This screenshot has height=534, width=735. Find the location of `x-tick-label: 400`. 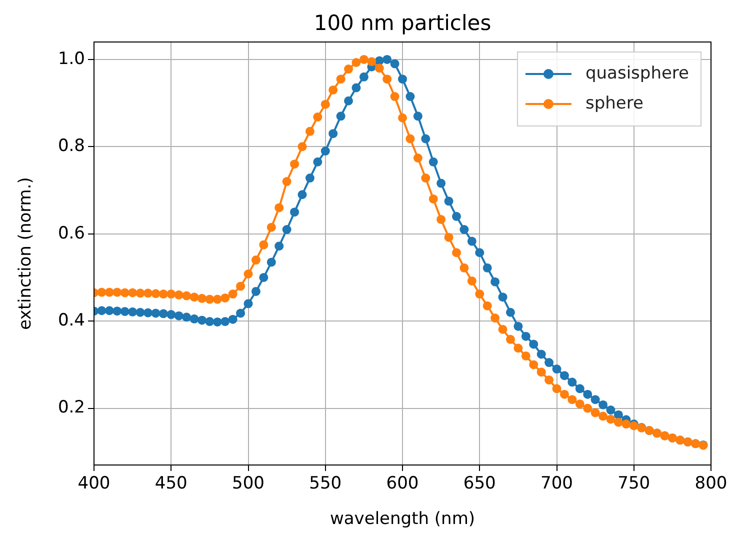

x-tick-label: 400 is located at coordinates (94, 484).